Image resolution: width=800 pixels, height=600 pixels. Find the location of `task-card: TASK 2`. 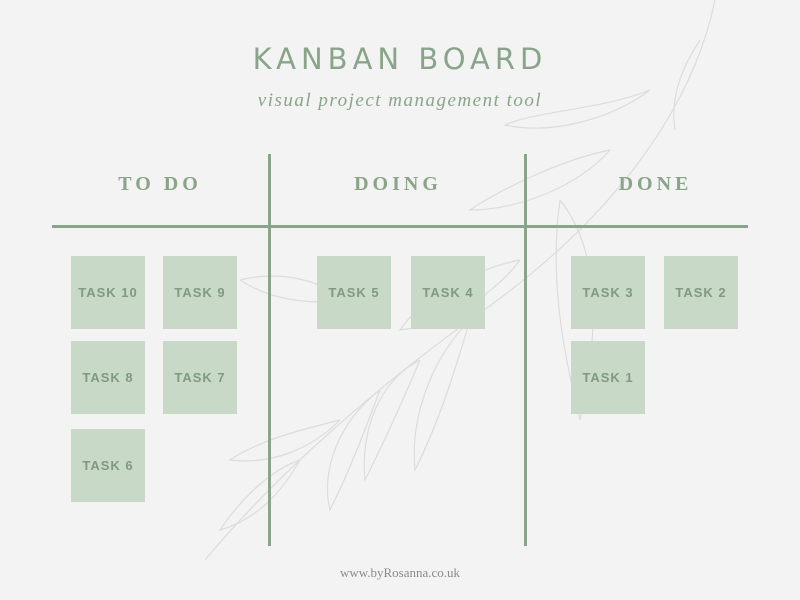

task-card: TASK 2 is located at coordinates (701, 292).